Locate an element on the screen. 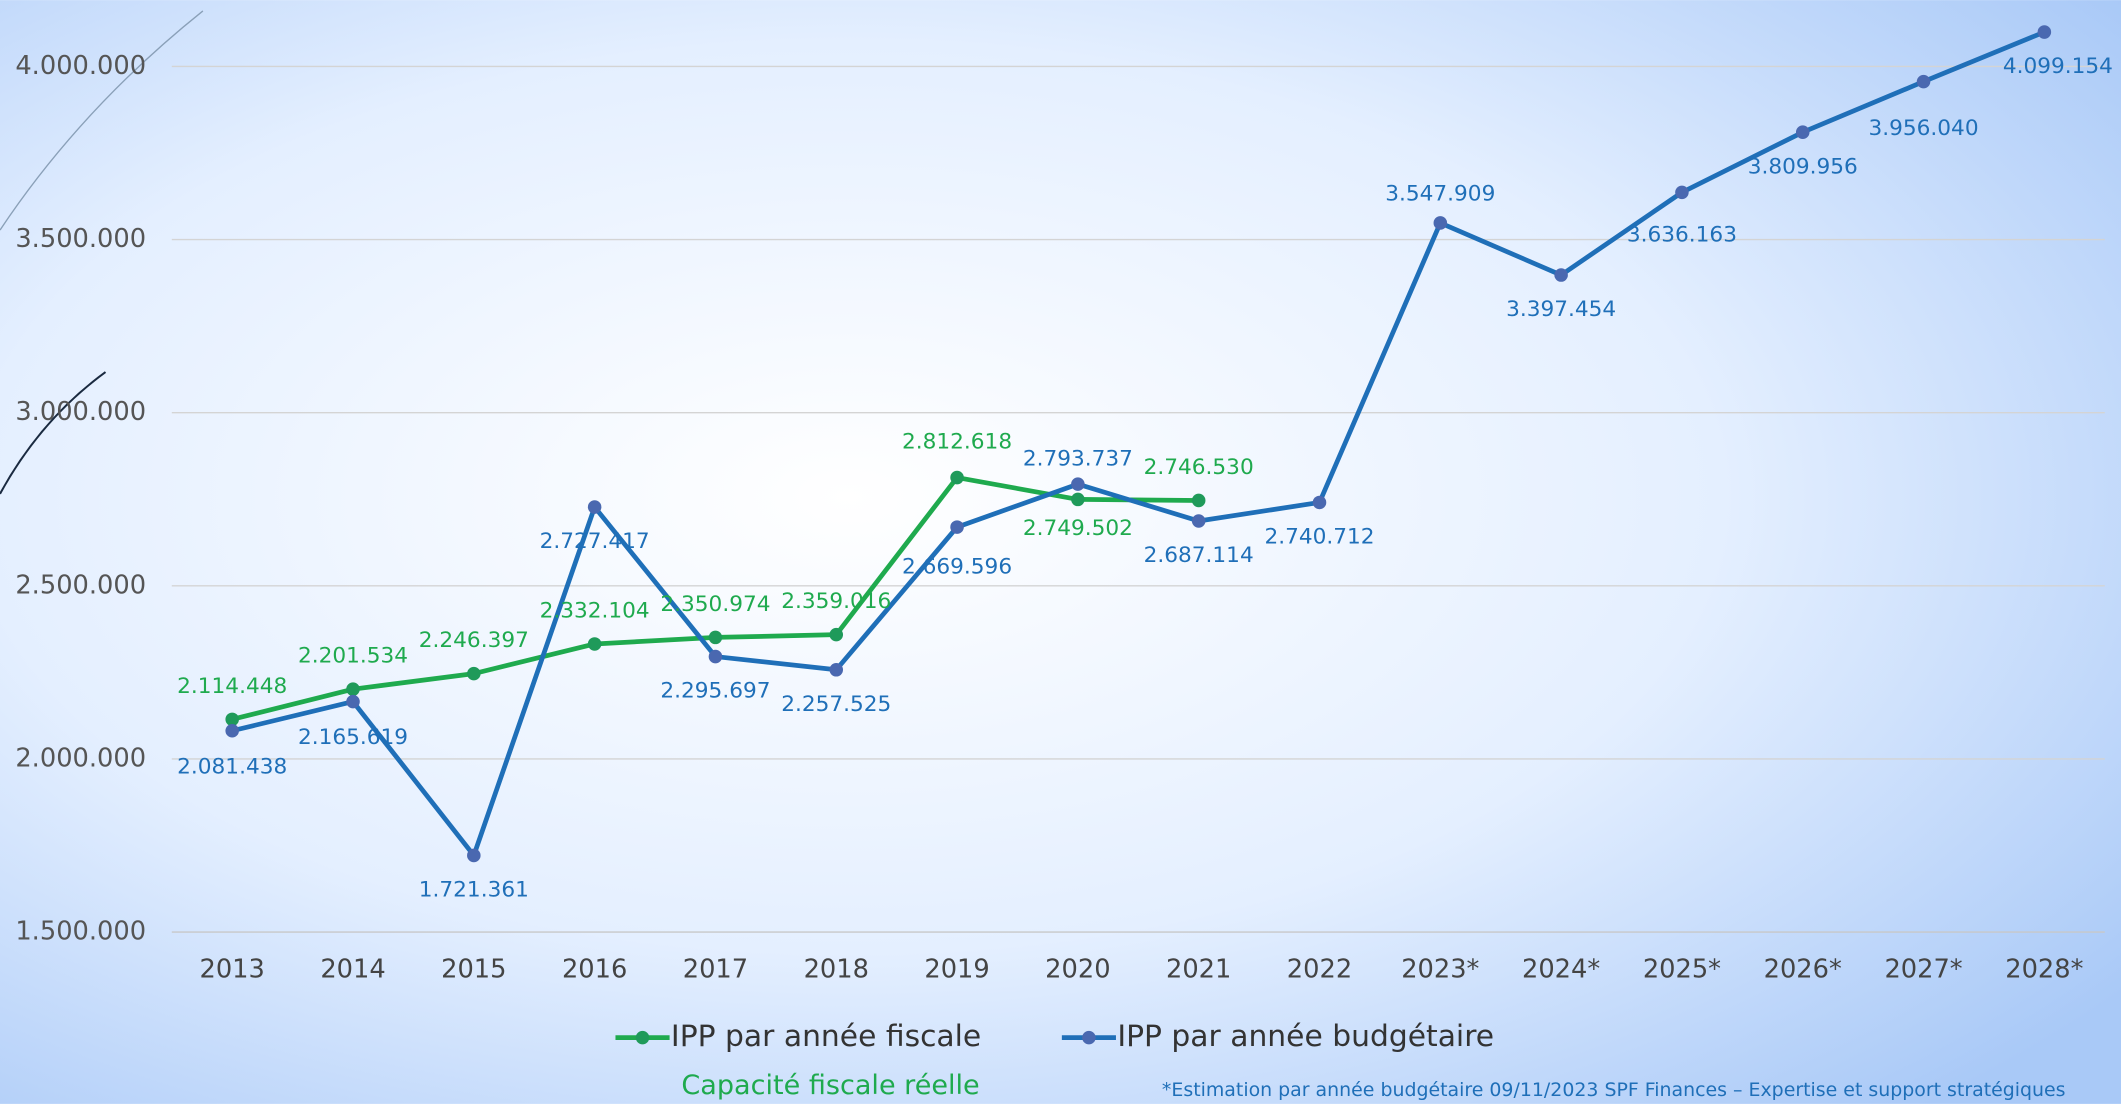  legend-label: IPP par année fiscale is located at coordinates (826, 1036).